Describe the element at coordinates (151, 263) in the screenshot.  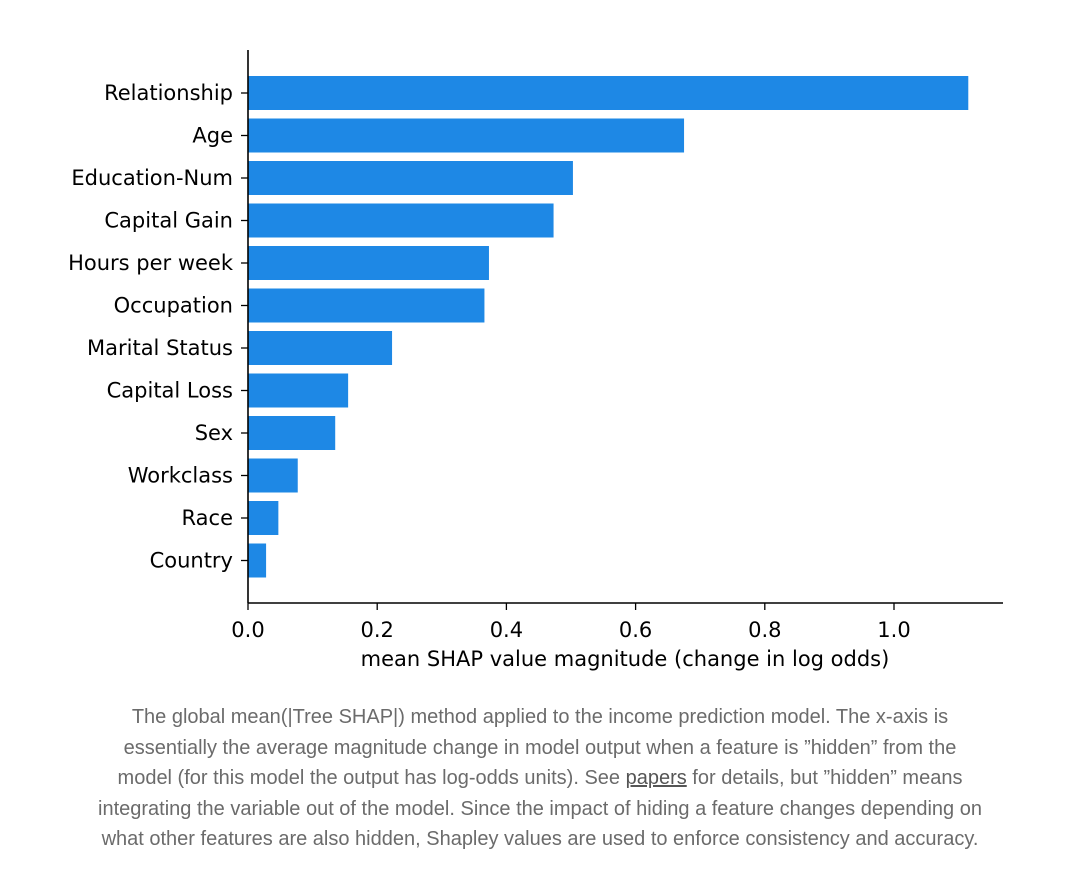
I see `y-tick-label: Hours per week` at that location.